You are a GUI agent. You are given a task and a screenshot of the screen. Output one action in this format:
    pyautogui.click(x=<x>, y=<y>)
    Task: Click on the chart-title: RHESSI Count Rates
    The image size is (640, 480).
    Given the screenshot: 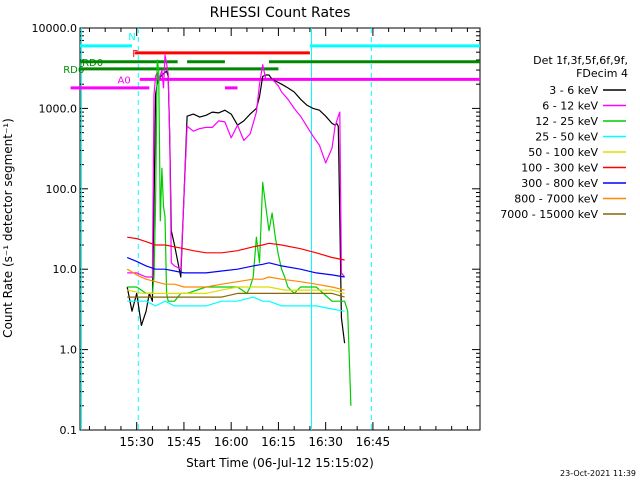 What is the action you would take?
    pyautogui.click(x=280, y=13)
    